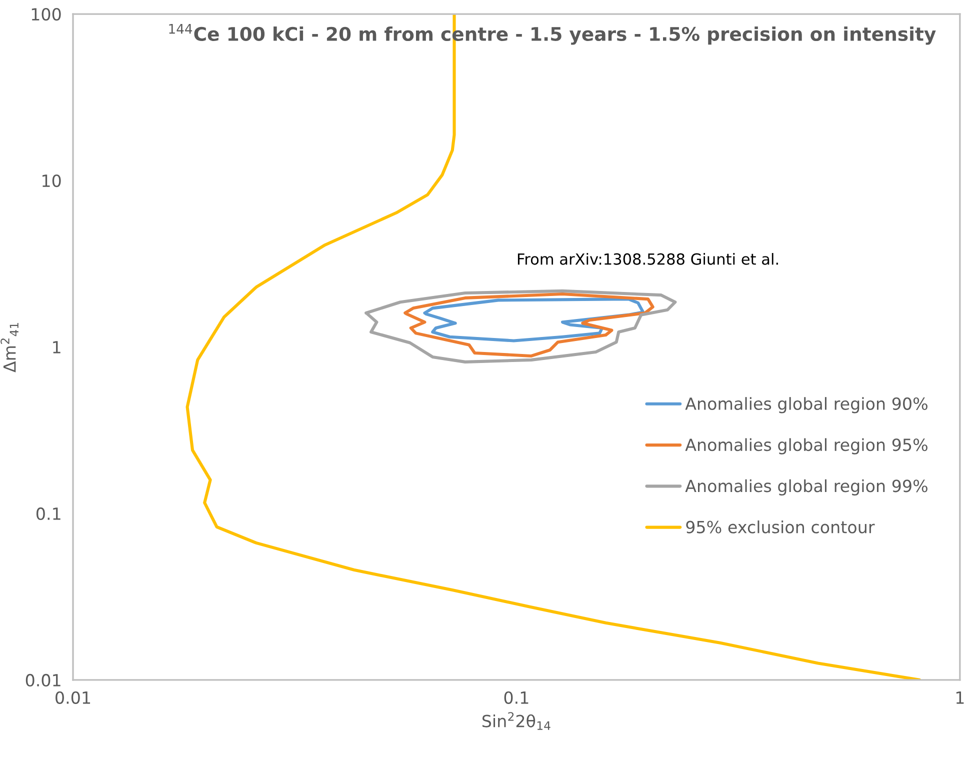  What do you see at coordinates (806, 487) in the screenshot?
I see `legend-label: Anomalies global region 99%` at bounding box center [806, 487].